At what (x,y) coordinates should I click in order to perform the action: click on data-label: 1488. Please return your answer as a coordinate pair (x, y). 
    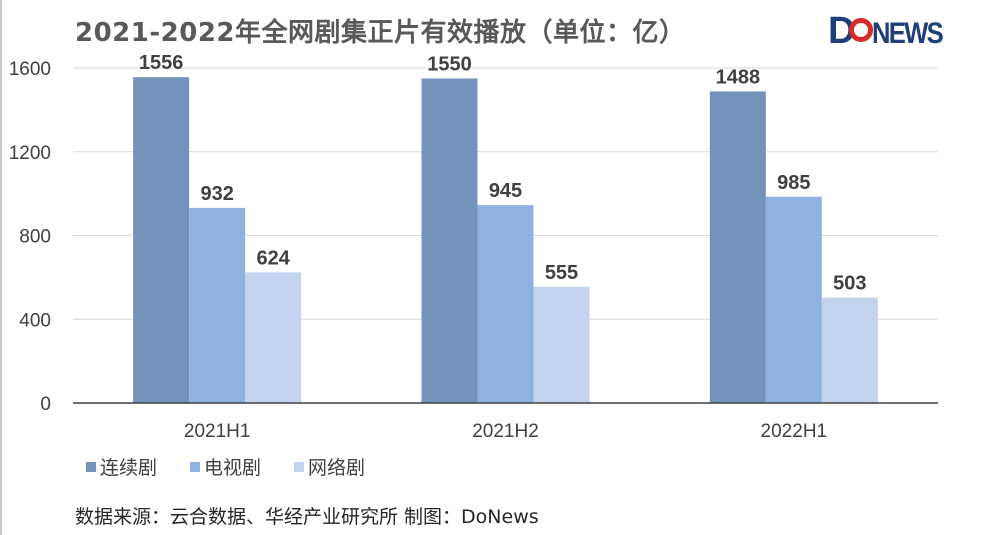
    Looking at the image, I should click on (738, 77).